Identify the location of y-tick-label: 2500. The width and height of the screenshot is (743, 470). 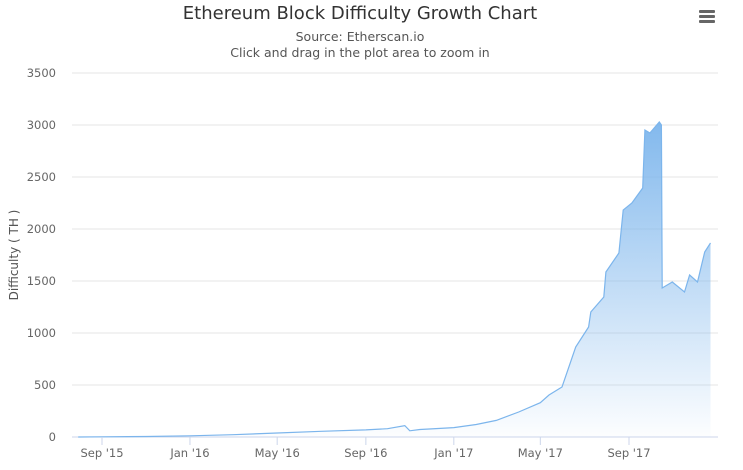
(41, 177).